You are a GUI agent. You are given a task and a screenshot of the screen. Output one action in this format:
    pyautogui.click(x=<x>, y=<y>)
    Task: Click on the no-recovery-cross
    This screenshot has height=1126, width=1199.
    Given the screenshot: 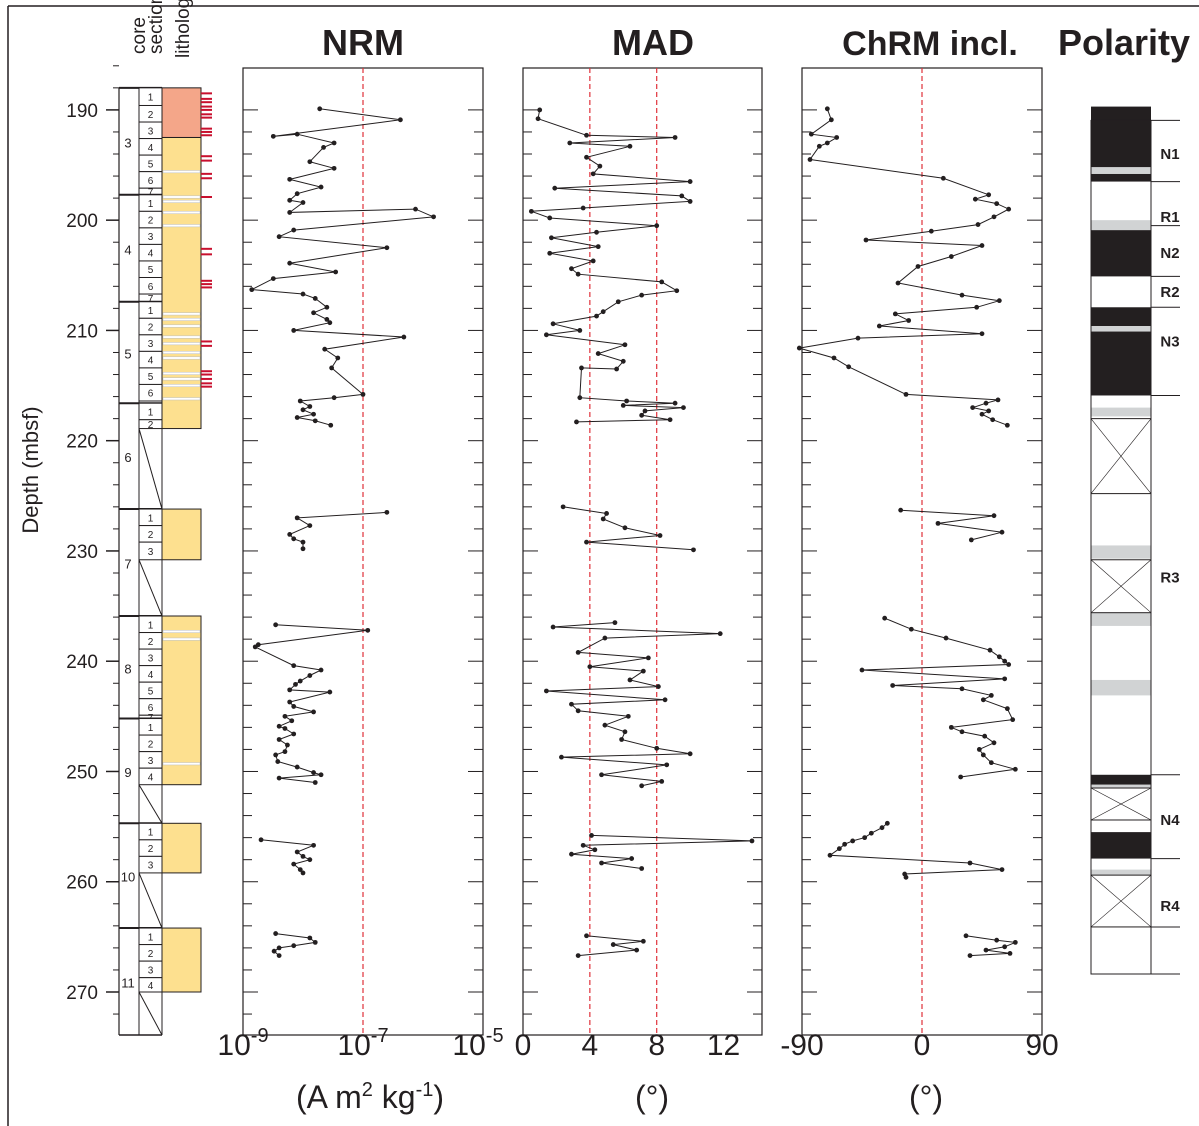 What is the action you would take?
    pyautogui.click(x=1121, y=586)
    